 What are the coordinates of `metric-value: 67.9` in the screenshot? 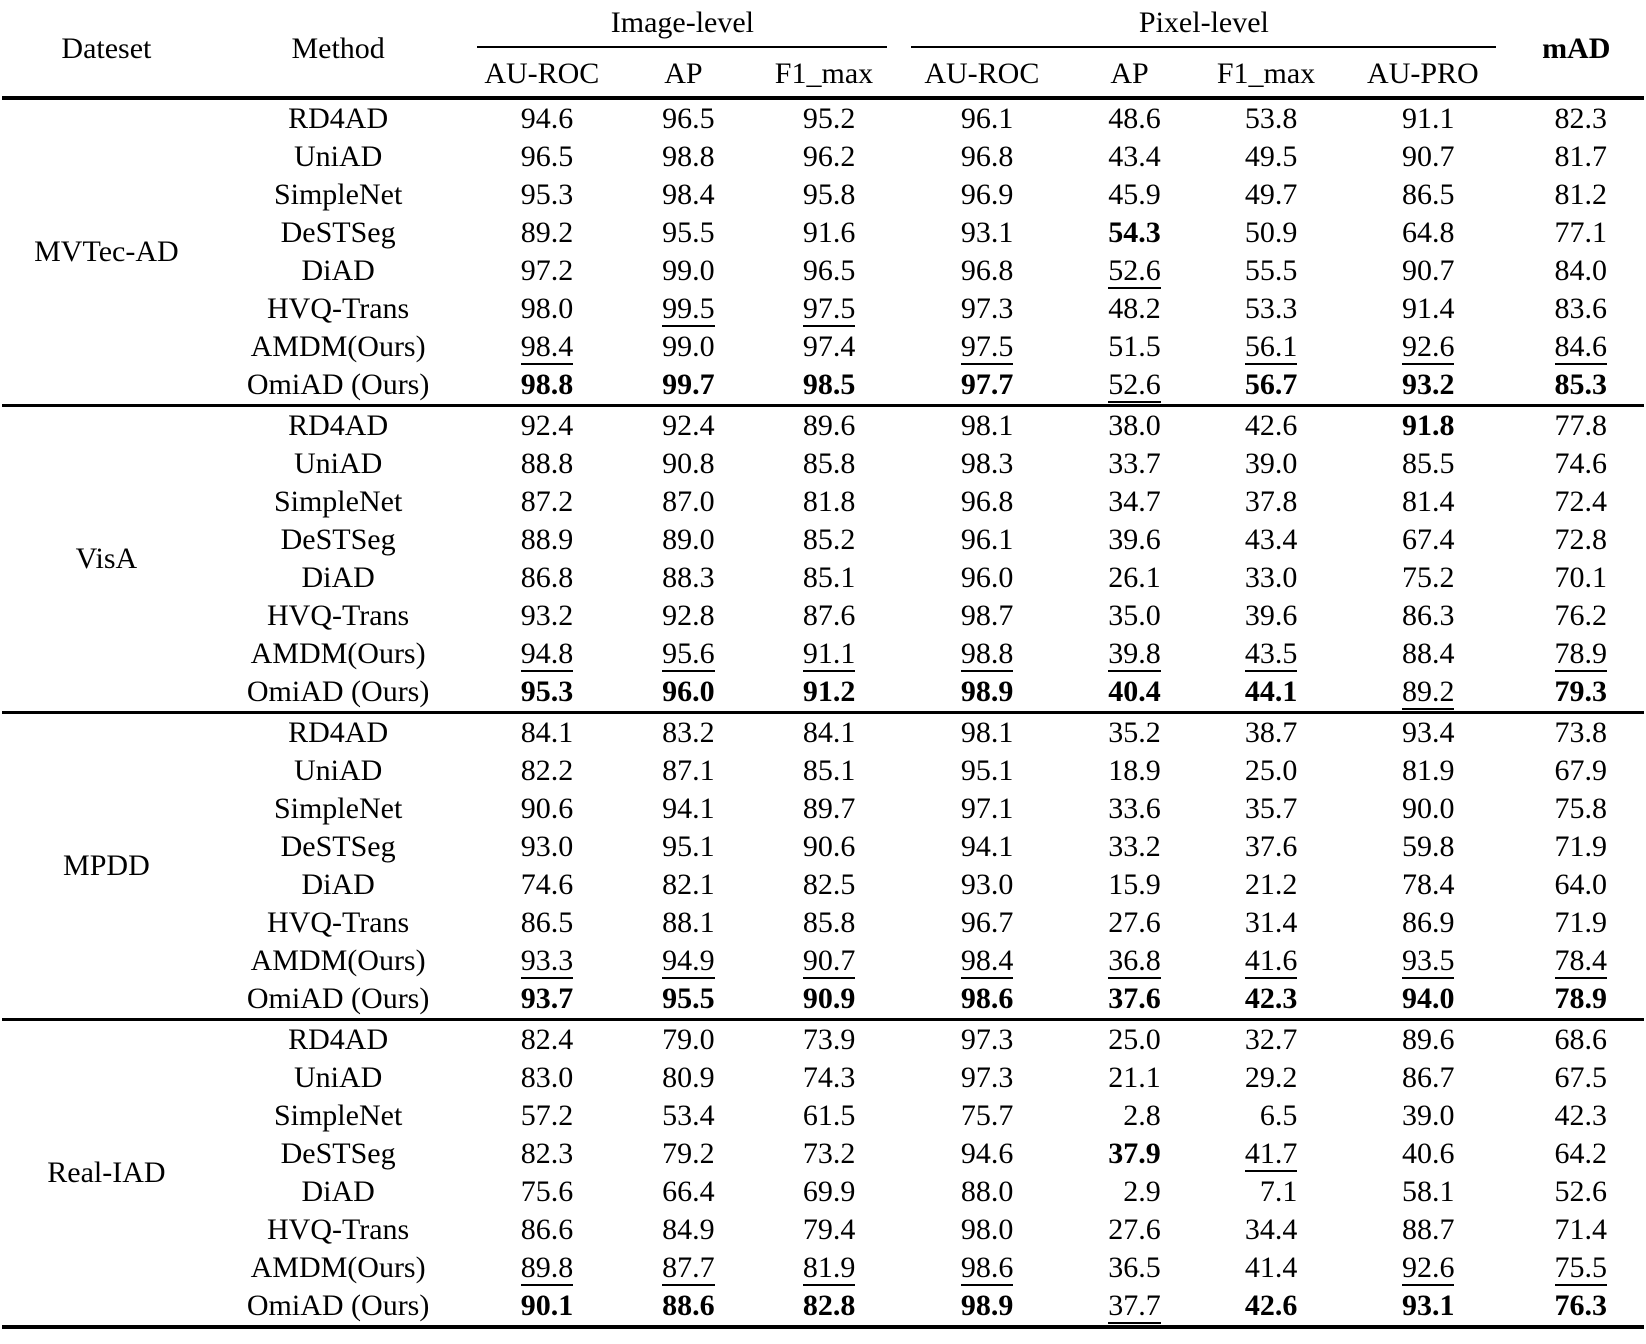 It's located at (1581, 770).